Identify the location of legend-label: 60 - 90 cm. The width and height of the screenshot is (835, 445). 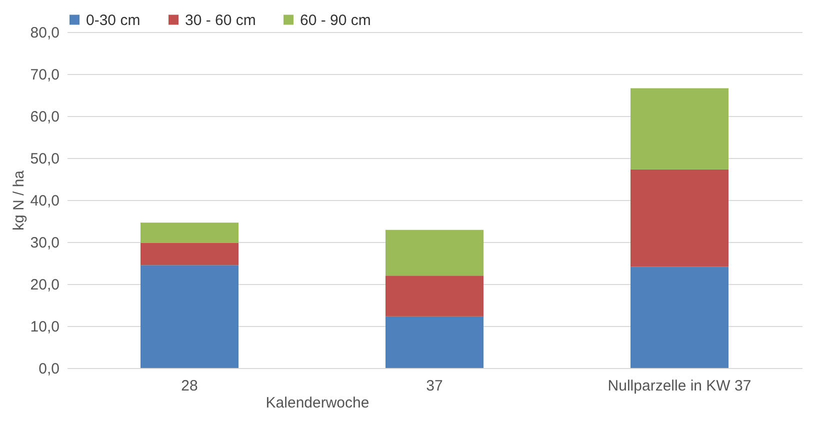
(335, 20).